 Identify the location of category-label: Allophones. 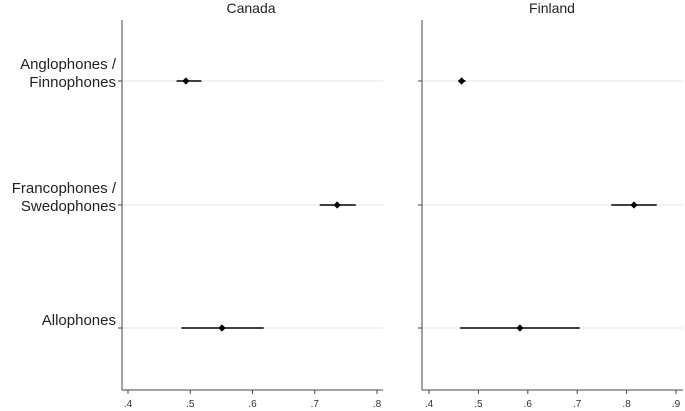
(79, 320).